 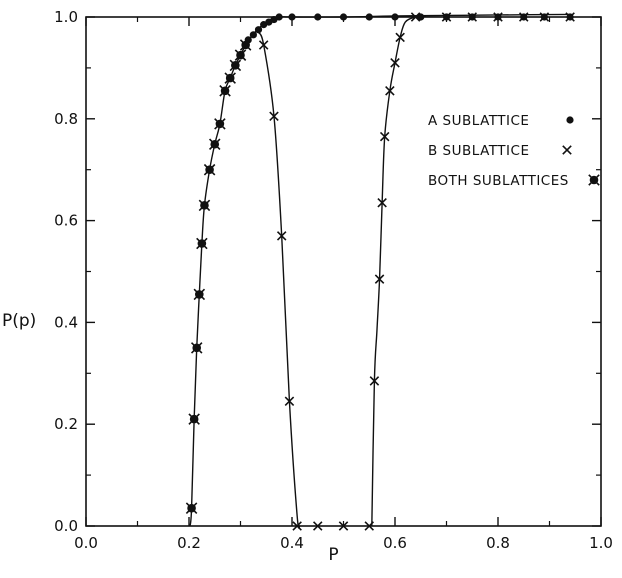 I want to click on legend-label: B SUBLATTICE, so click(x=478, y=151).